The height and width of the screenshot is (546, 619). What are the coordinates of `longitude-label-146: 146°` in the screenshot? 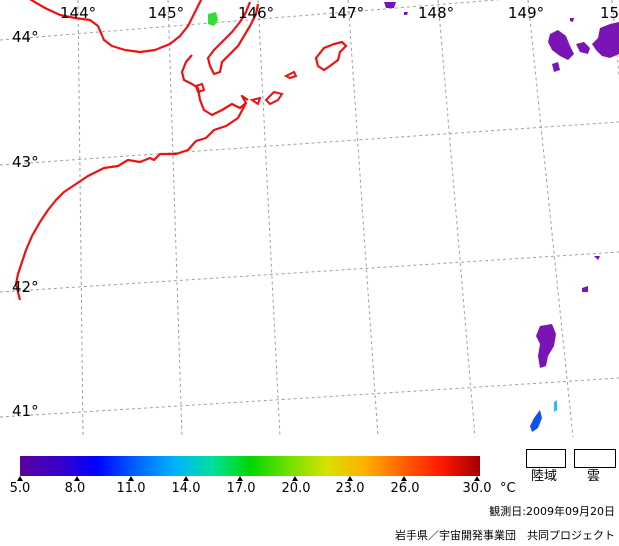 It's located at (256, 13).